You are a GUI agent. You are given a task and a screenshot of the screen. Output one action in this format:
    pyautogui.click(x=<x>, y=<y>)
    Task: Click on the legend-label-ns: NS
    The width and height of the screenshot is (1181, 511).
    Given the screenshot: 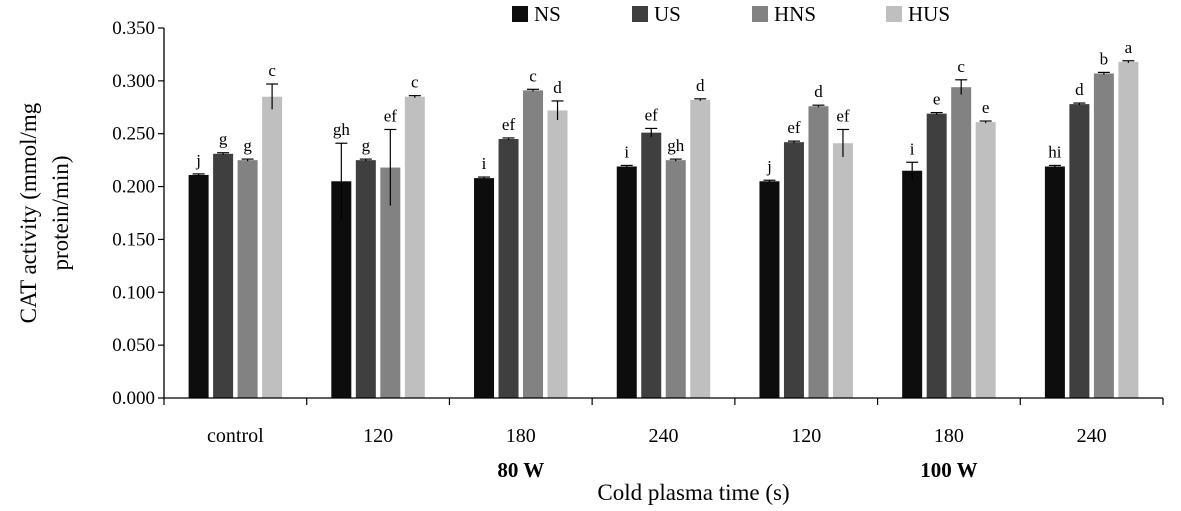 What is the action you would take?
    pyautogui.click(x=547, y=14)
    